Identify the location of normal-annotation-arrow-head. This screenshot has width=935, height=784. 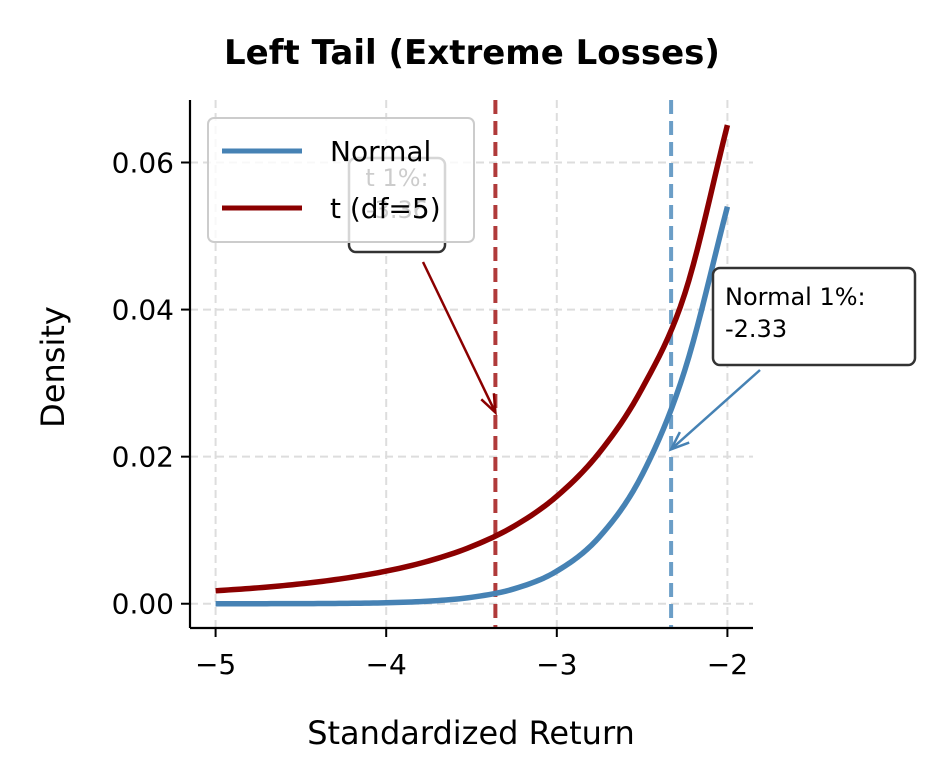
(679, 441).